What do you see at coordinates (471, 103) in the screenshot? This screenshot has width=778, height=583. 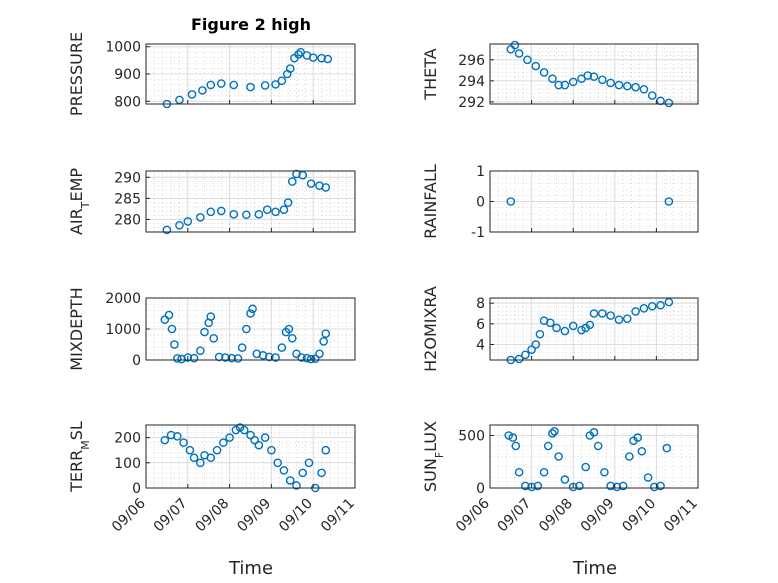 I see `y-tick-label: 292` at bounding box center [471, 103].